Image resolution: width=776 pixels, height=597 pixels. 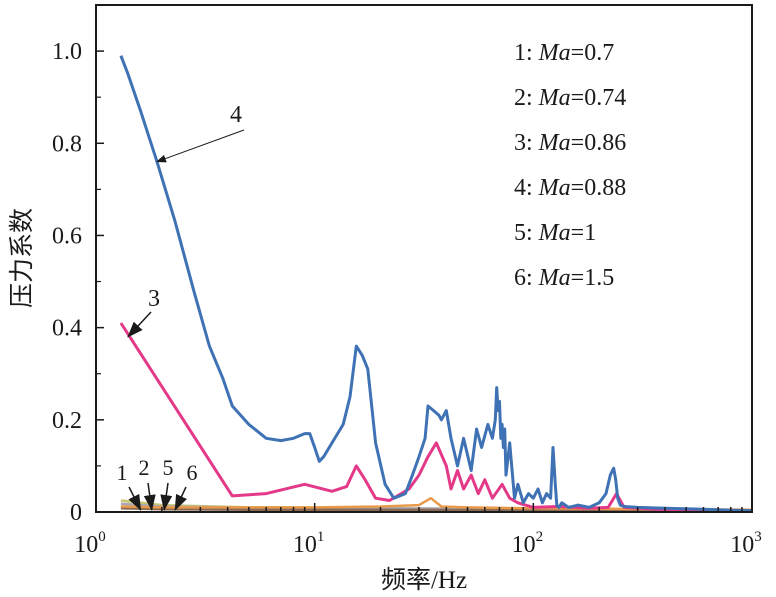 What do you see at coordinates (564, 53) in the screenshot?
I see `legend-item-1: 1: Ma=0.7` at bounding box center [564, 53].